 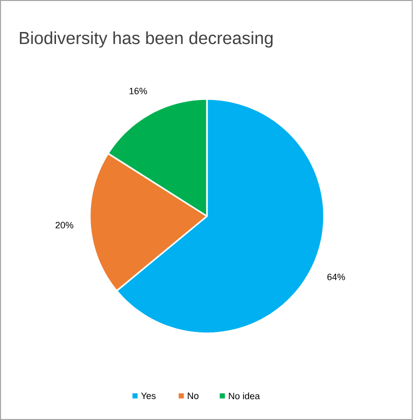 I want to click on data-label: 64%, so click(x=336, y=277).